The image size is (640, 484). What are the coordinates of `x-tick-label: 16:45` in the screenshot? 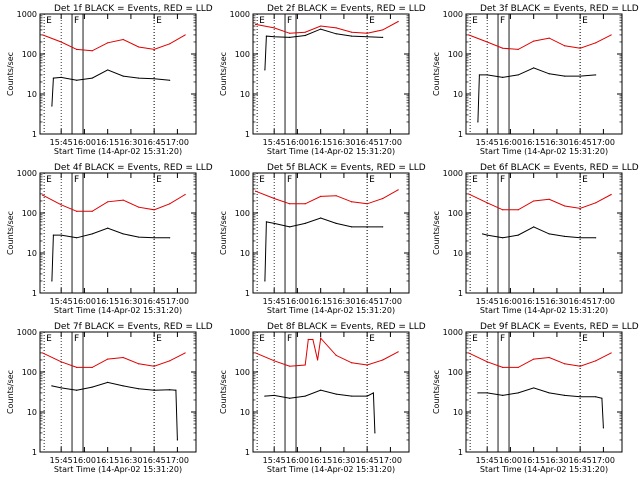 It's located at (154, 142).